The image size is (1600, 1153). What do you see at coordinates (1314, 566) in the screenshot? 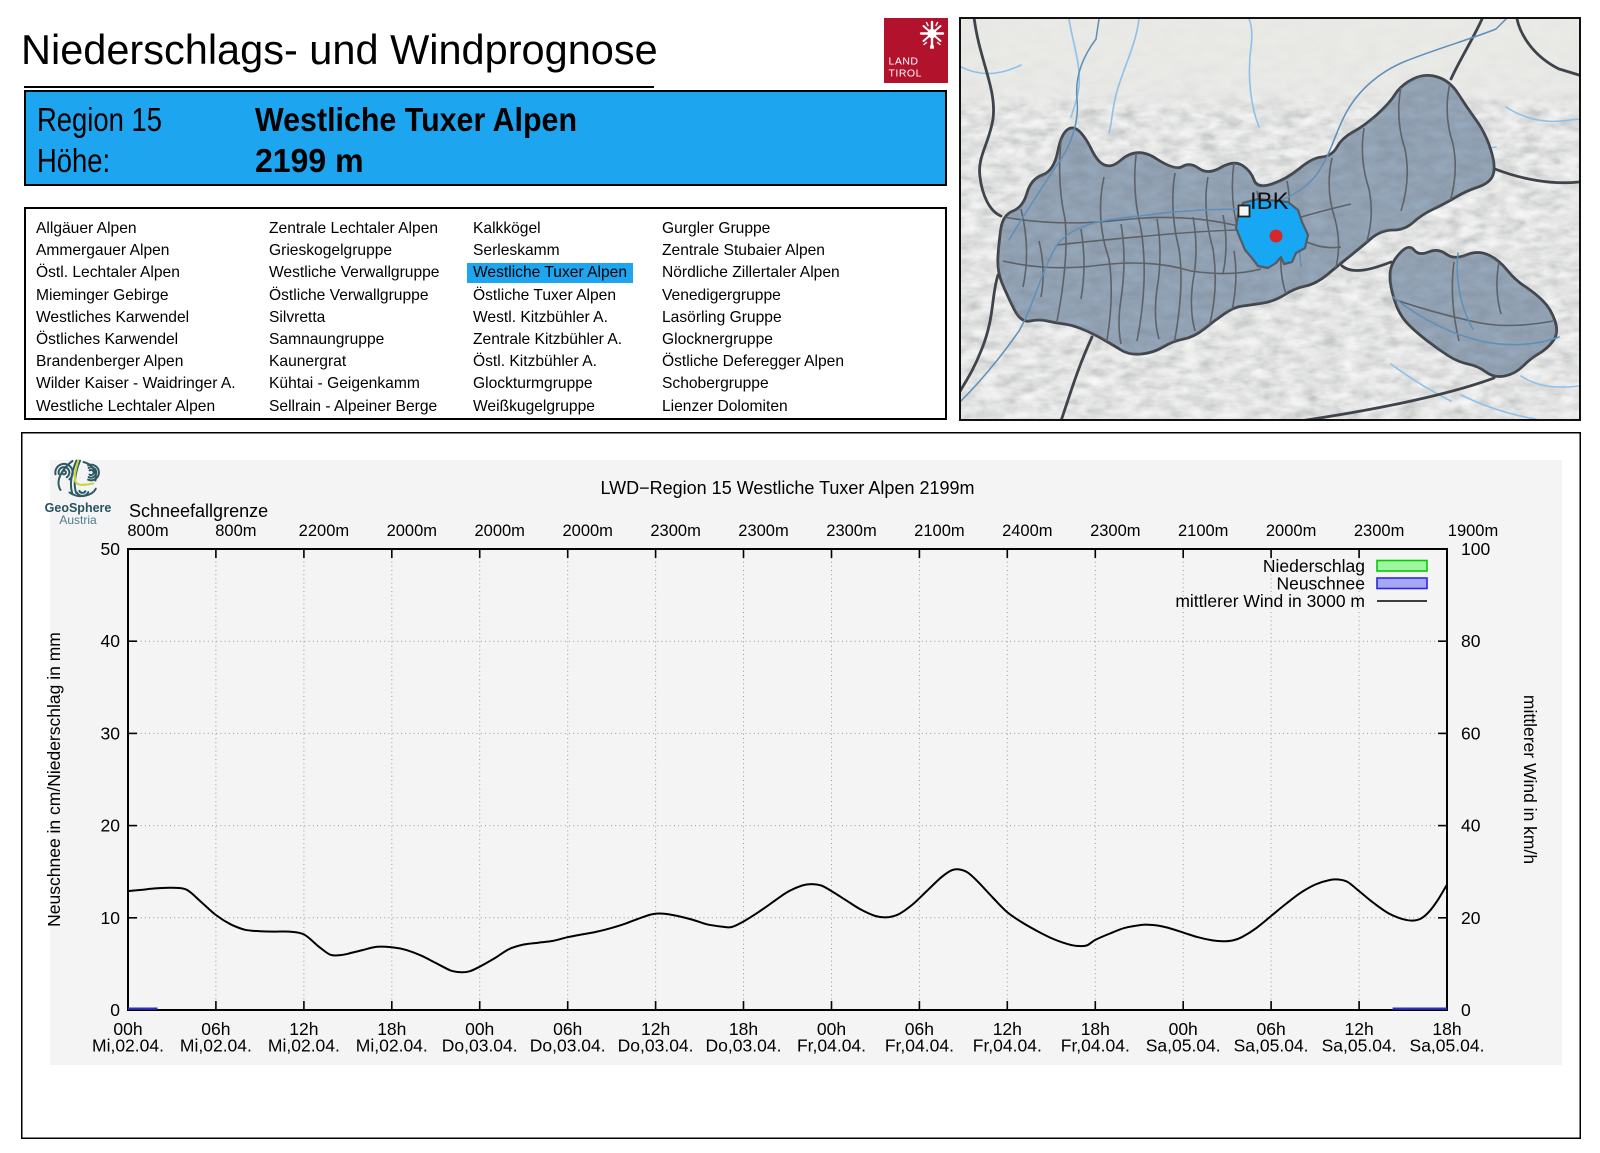
I see `svg-text: Niederschlag` at bounding box center [1314, 566].